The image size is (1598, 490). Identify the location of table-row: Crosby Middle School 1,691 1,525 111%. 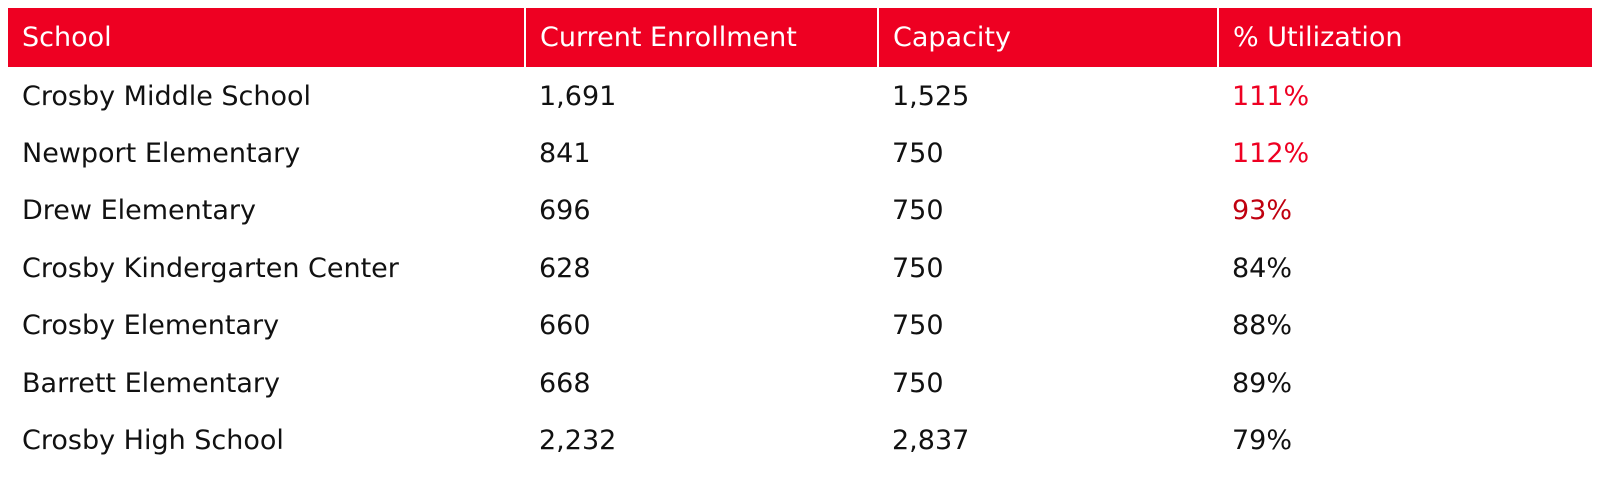
(800, 96).